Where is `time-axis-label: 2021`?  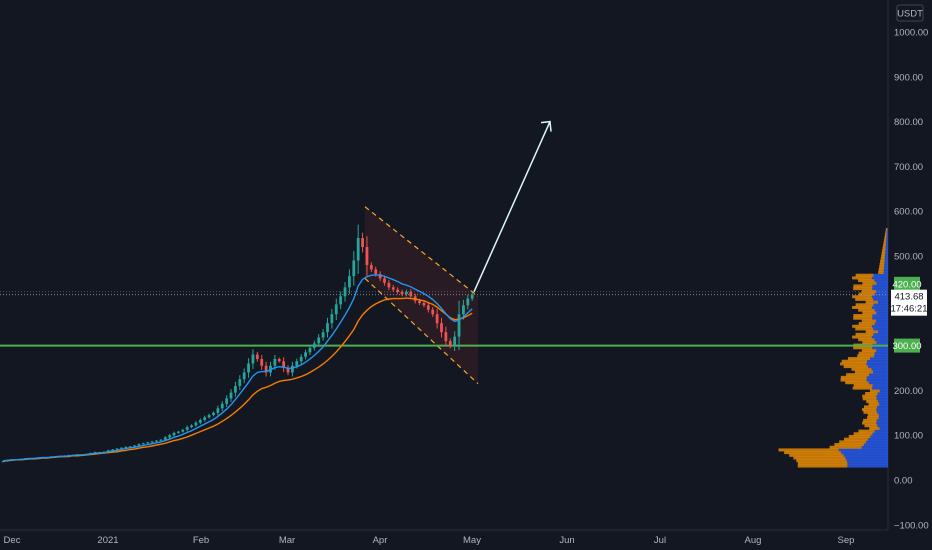
time-axis-label: 2021 is located at coordinates (107, 540).